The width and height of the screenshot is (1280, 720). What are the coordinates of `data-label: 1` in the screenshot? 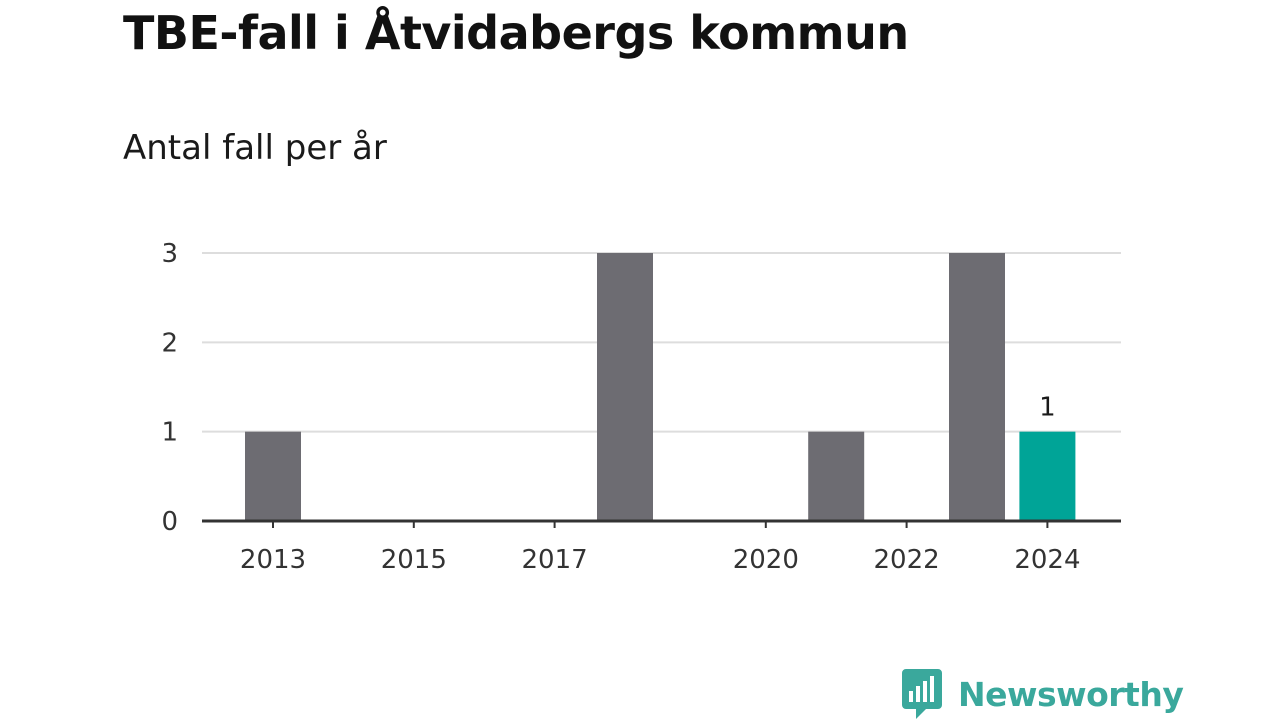 It's located at (1047, 408).